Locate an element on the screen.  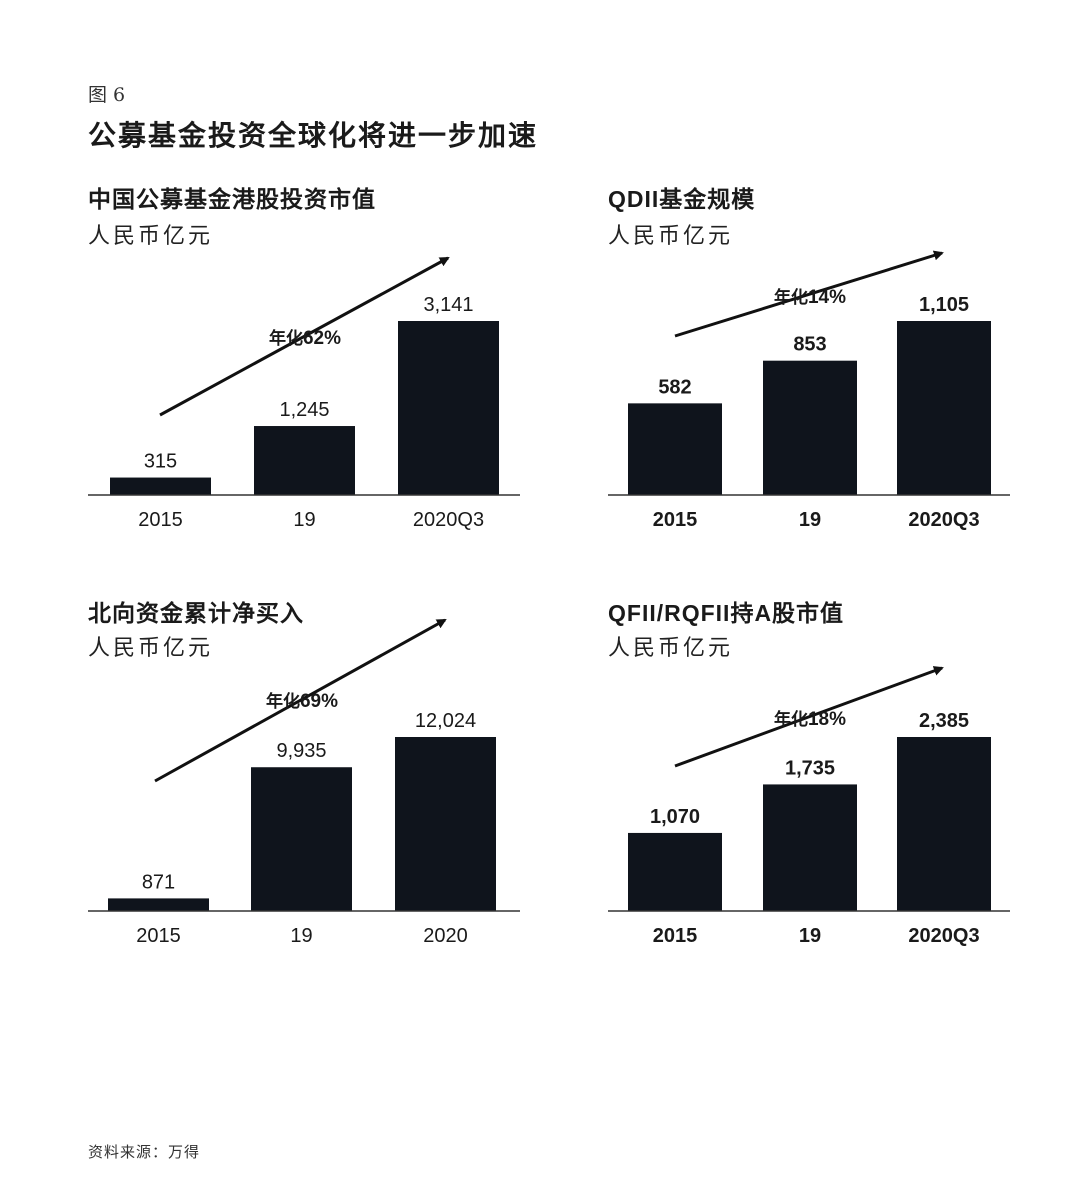
figure-title: 公募基金投资全球化将进一步加速 is located at coordinates (313, 135).